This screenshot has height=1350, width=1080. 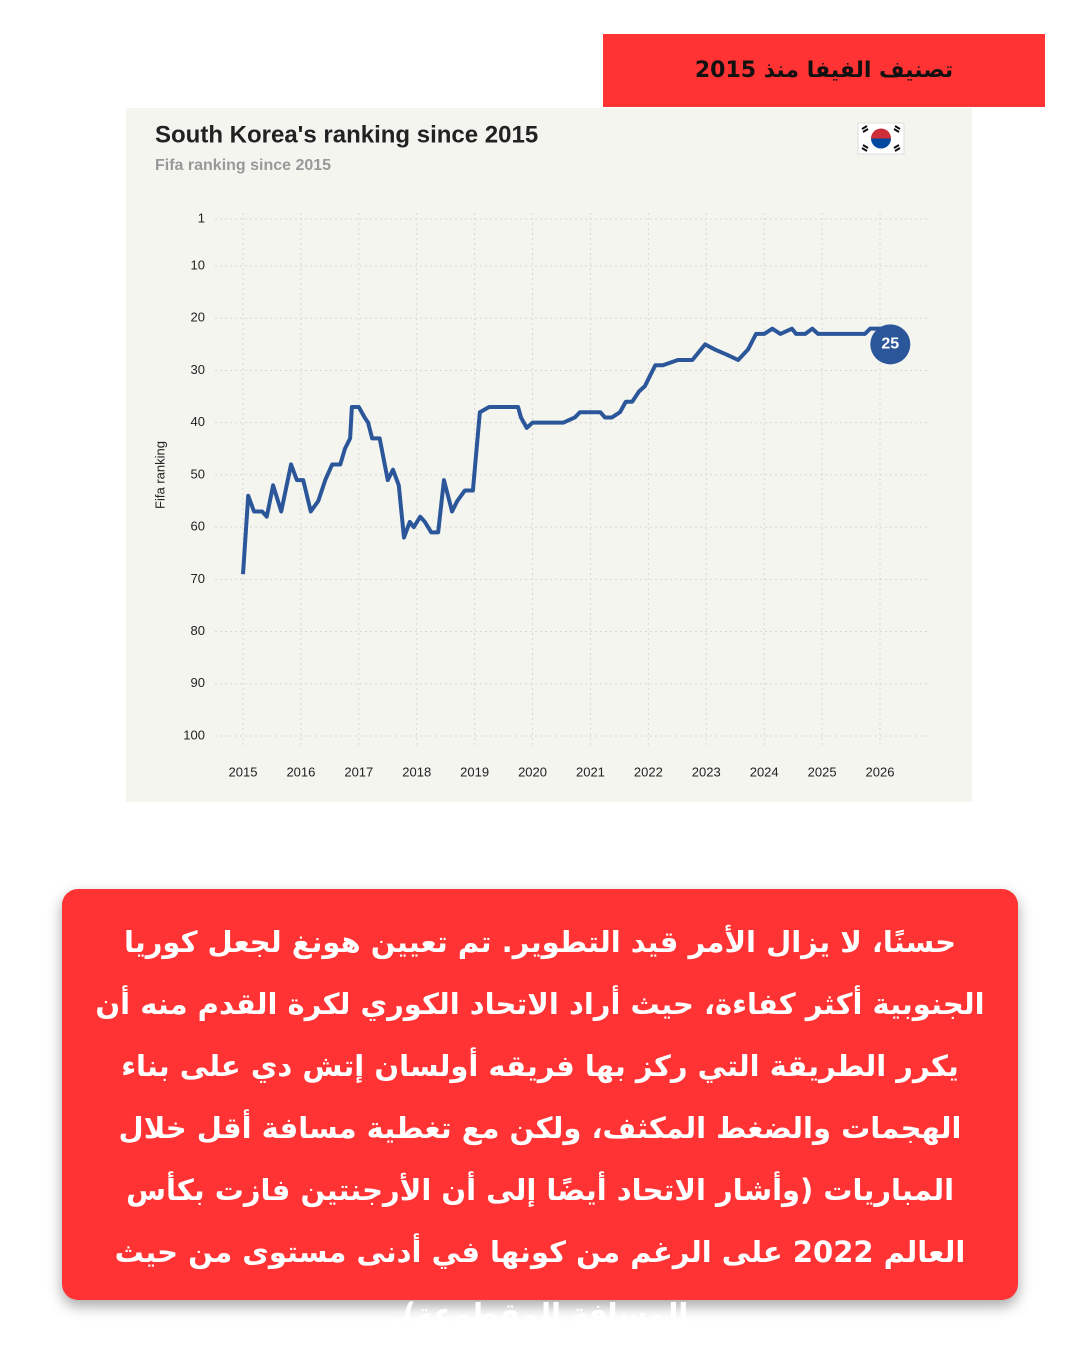 What do you see at coordinates (198, 317) in the screenshot?
I see `y-tick-label: 20` at bounding box center [198, 317].